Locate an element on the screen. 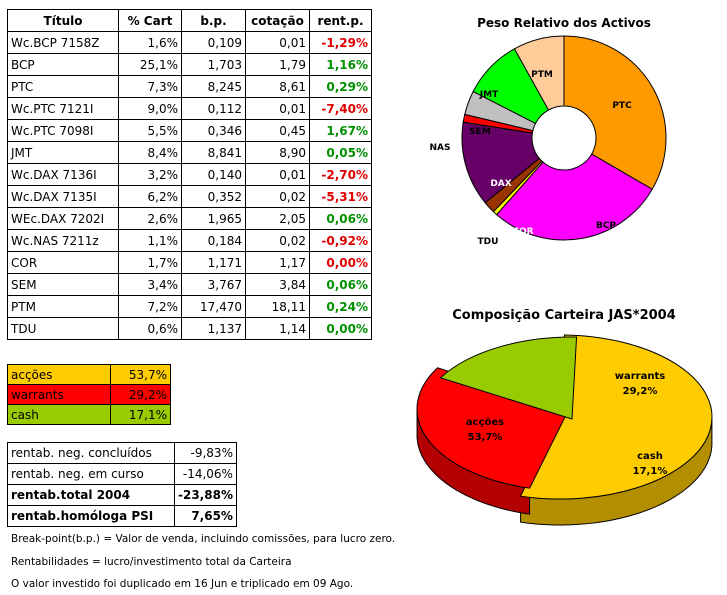 The image size is (727, 595). donut-slice-ptm is located at coordinates (539, 73).